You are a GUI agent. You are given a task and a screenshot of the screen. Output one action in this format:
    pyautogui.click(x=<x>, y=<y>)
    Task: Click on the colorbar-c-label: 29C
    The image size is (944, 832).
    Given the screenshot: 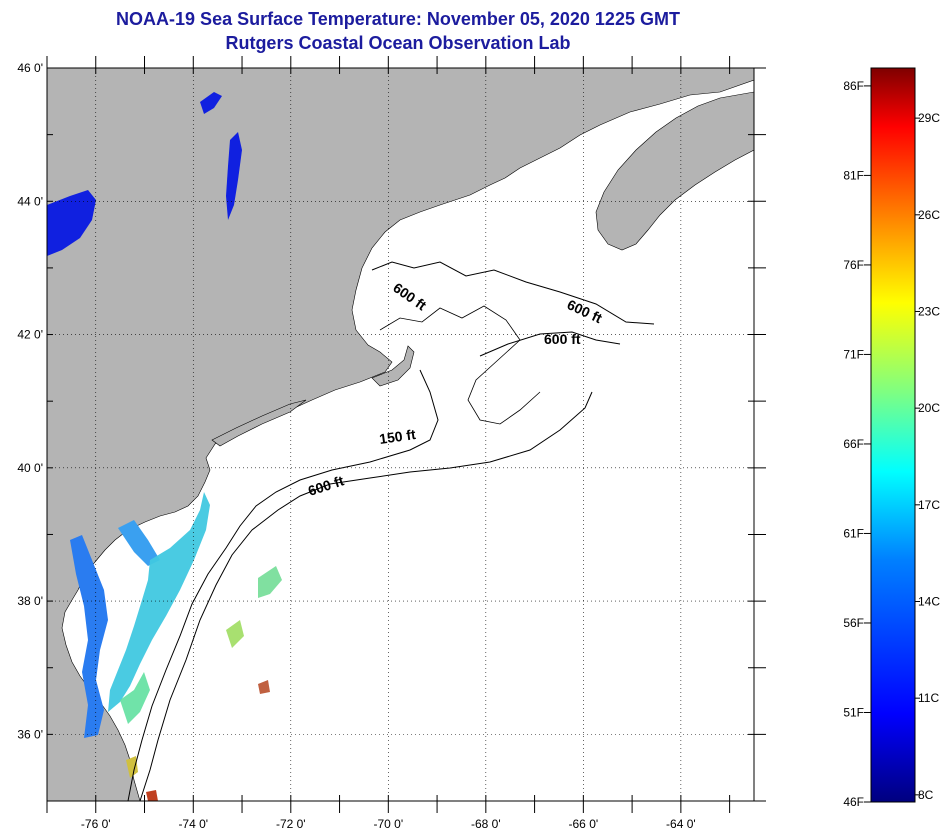 What is the action you would take?
    pyautogui.click(x=929, y=118)
    